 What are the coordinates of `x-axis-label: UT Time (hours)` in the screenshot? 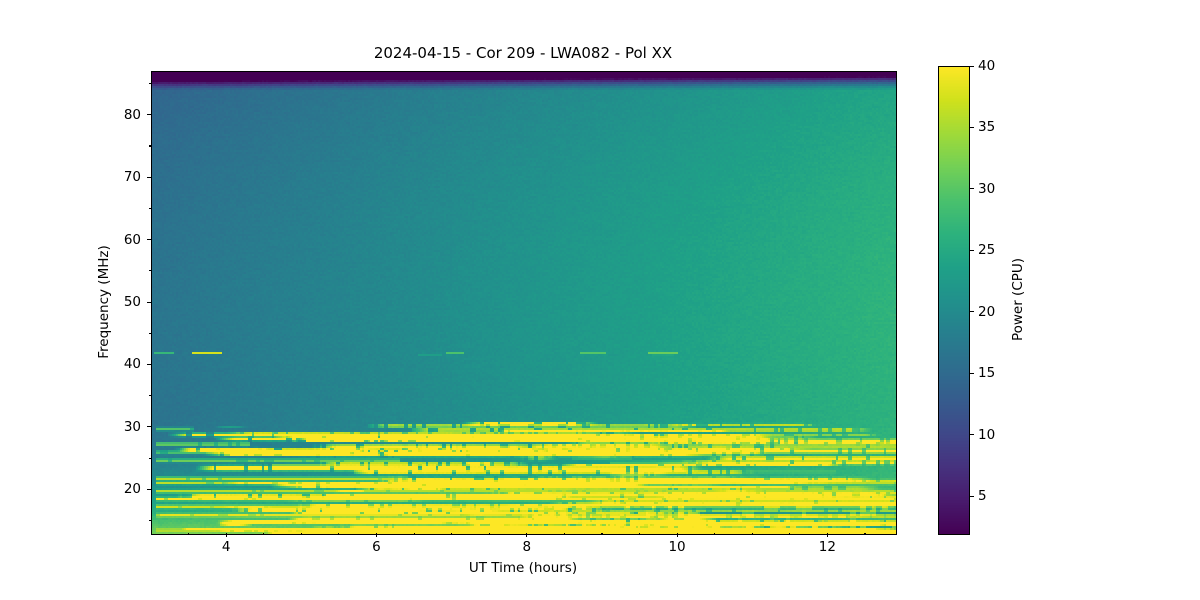 It's located at (523, 568).